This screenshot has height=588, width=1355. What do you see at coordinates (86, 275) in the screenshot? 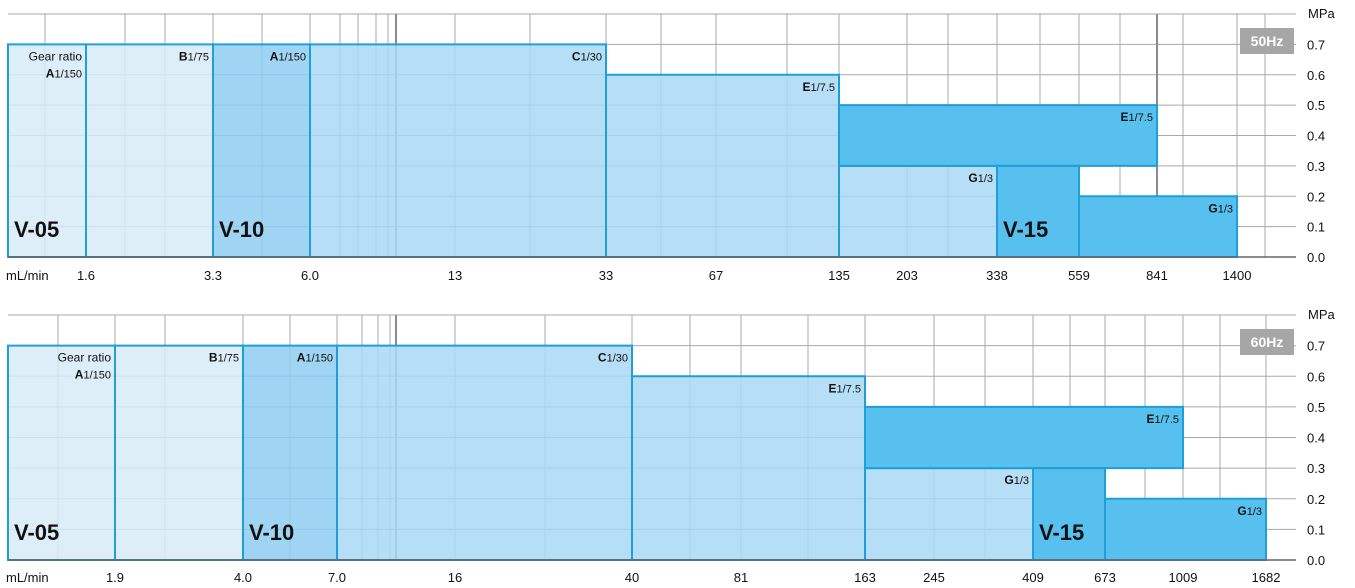
I see `x-tick-label: 1.6` at bounding box center [86, 275].